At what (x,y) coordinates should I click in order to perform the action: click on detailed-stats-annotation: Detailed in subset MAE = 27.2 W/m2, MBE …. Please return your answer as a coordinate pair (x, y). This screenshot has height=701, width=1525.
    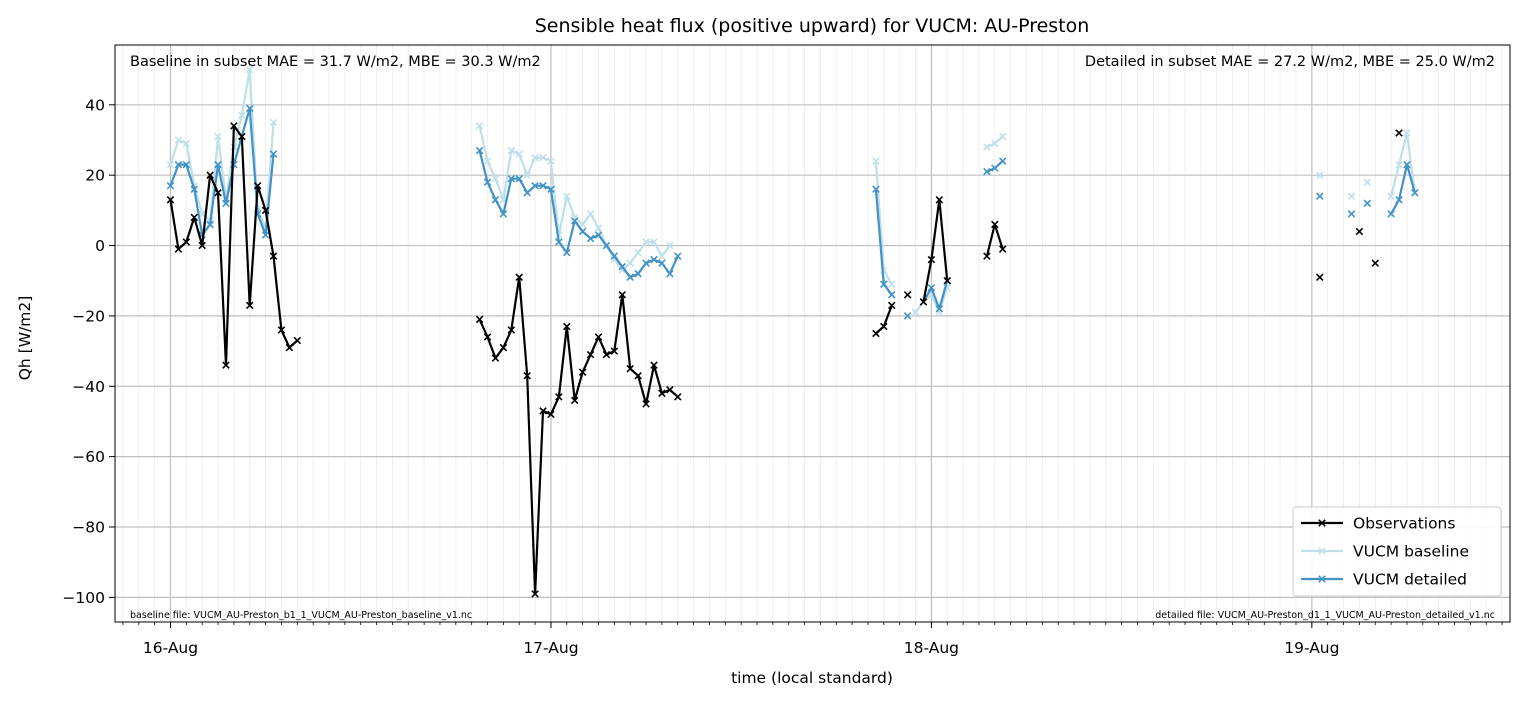
    Looking at the image, I should click on (1290, 62).